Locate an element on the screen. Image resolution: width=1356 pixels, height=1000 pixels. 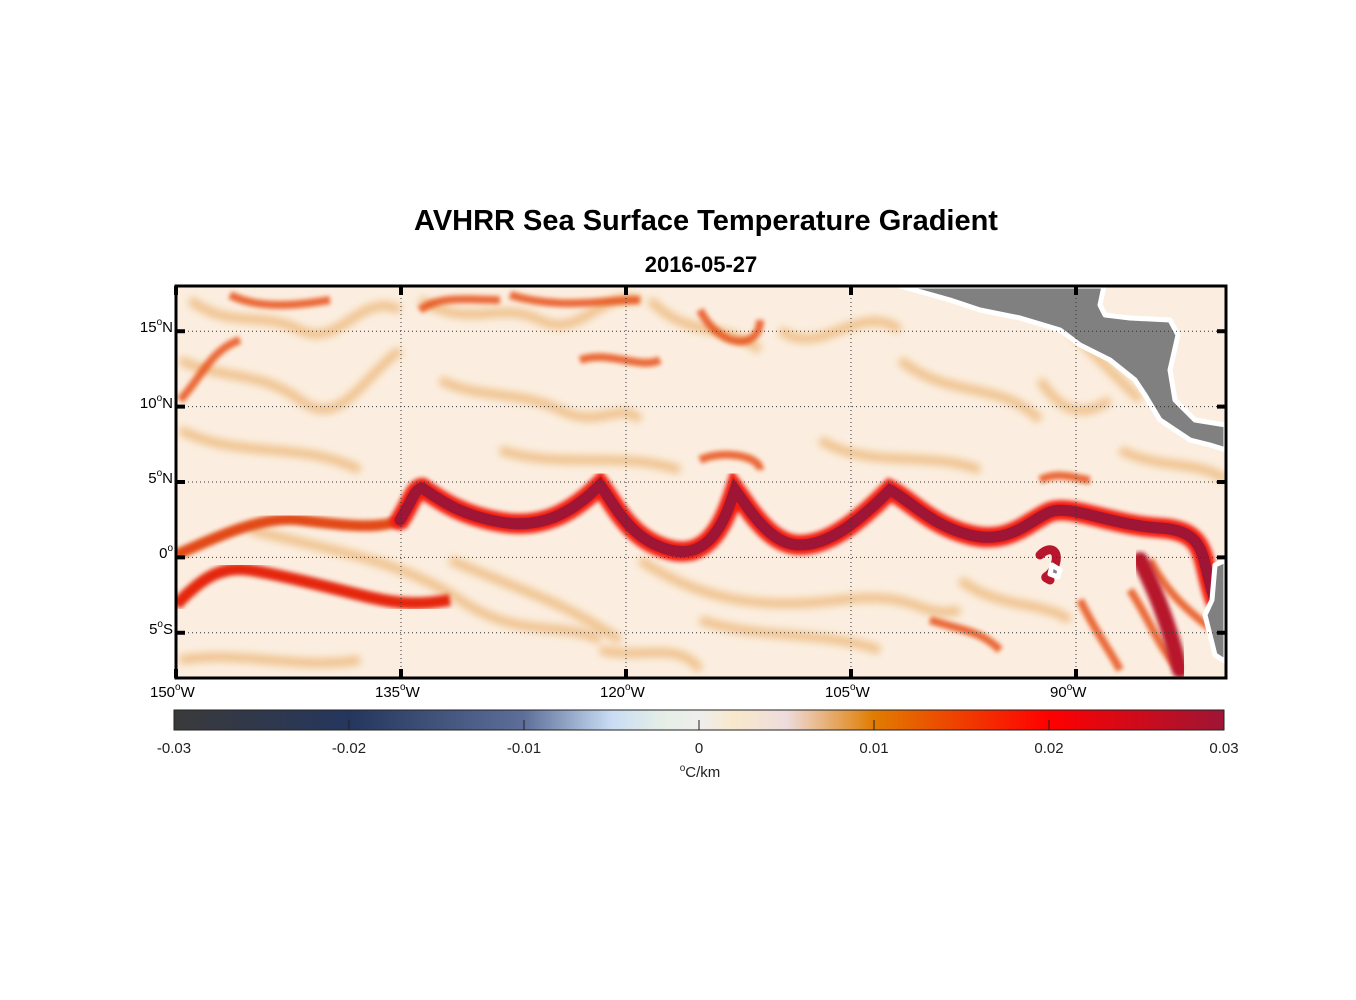
lon-tick-label: 105oW is located at coordinates (847, 691).